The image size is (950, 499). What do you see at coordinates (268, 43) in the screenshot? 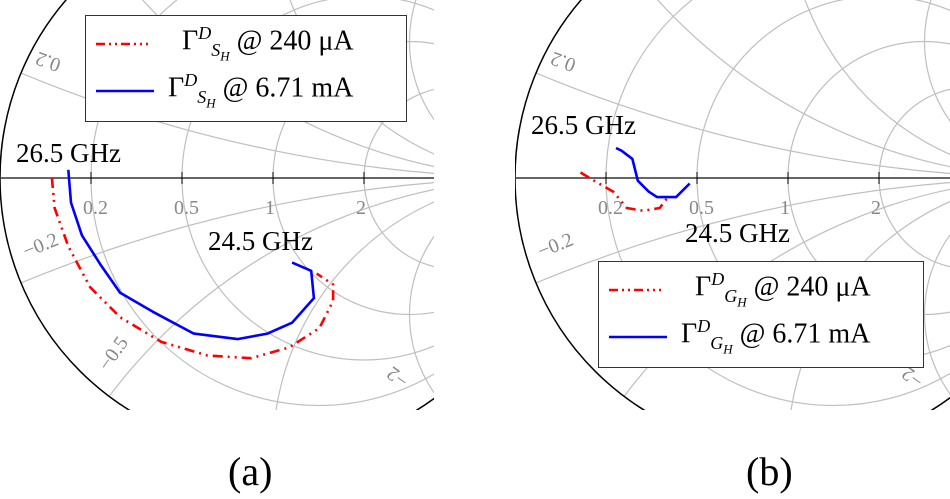
I see `legend-a-label-240ua: ΓDSH @ 240 μA` at bounding box center [268, 43].